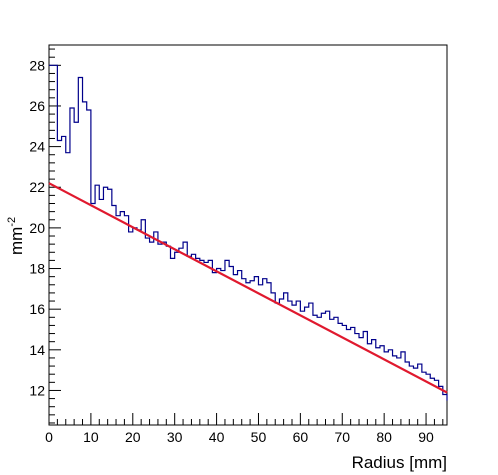  Describe the element at coordinates (91, 437) in the screenshot. I see `x-tick-label: 10` at that location.